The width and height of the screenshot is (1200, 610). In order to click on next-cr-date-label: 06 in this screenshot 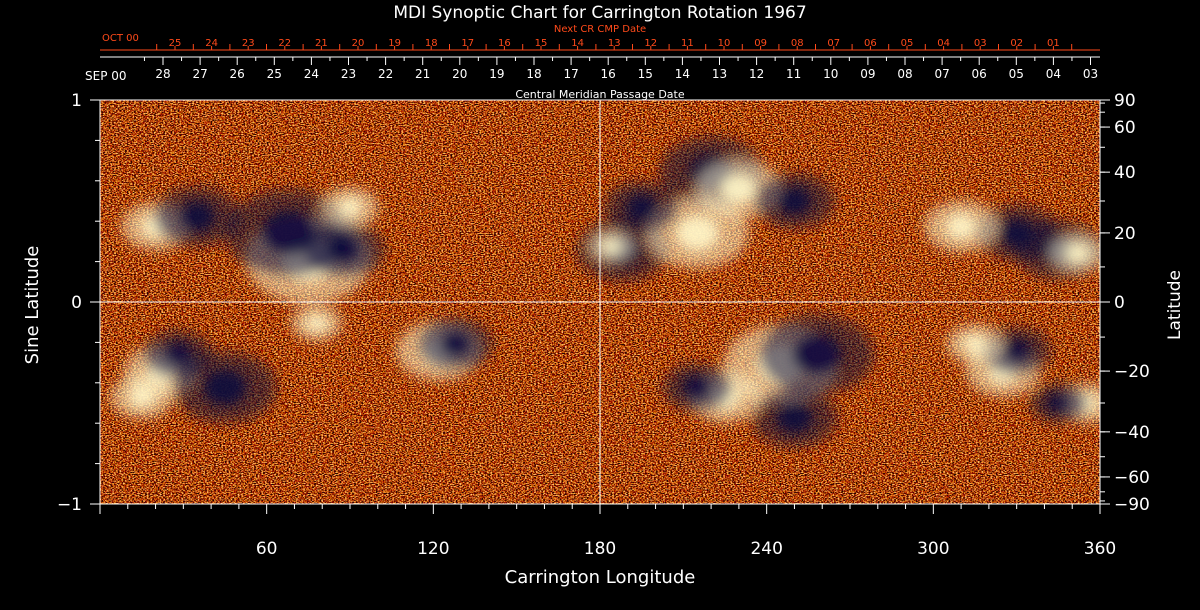, I will do `click(870, 43)`.